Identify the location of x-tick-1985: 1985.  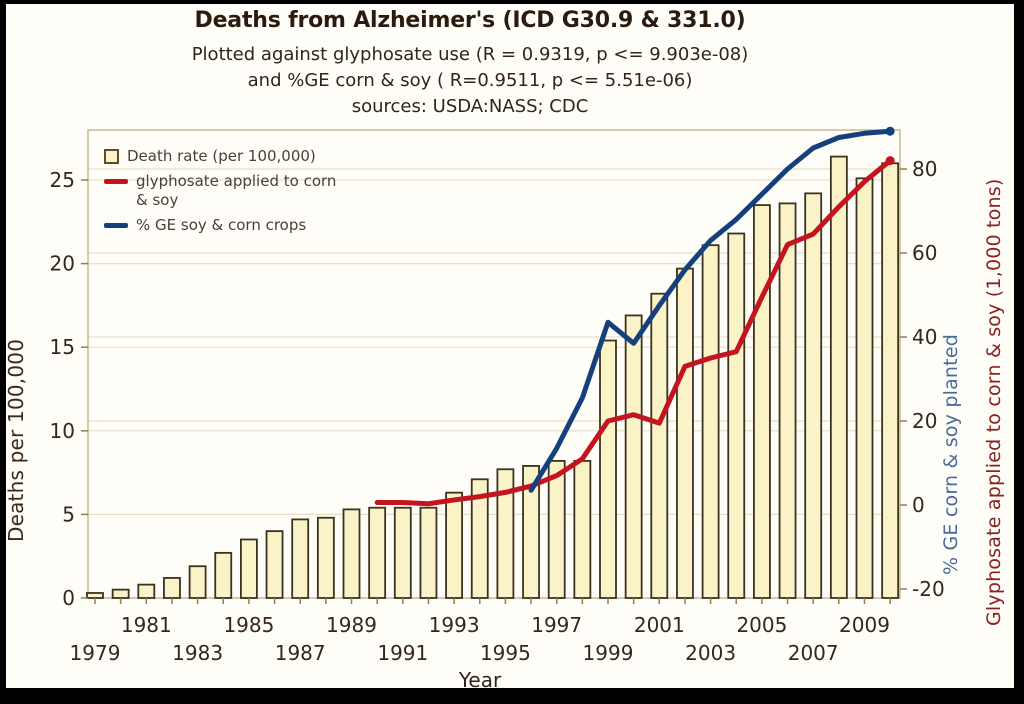
(248, 625).